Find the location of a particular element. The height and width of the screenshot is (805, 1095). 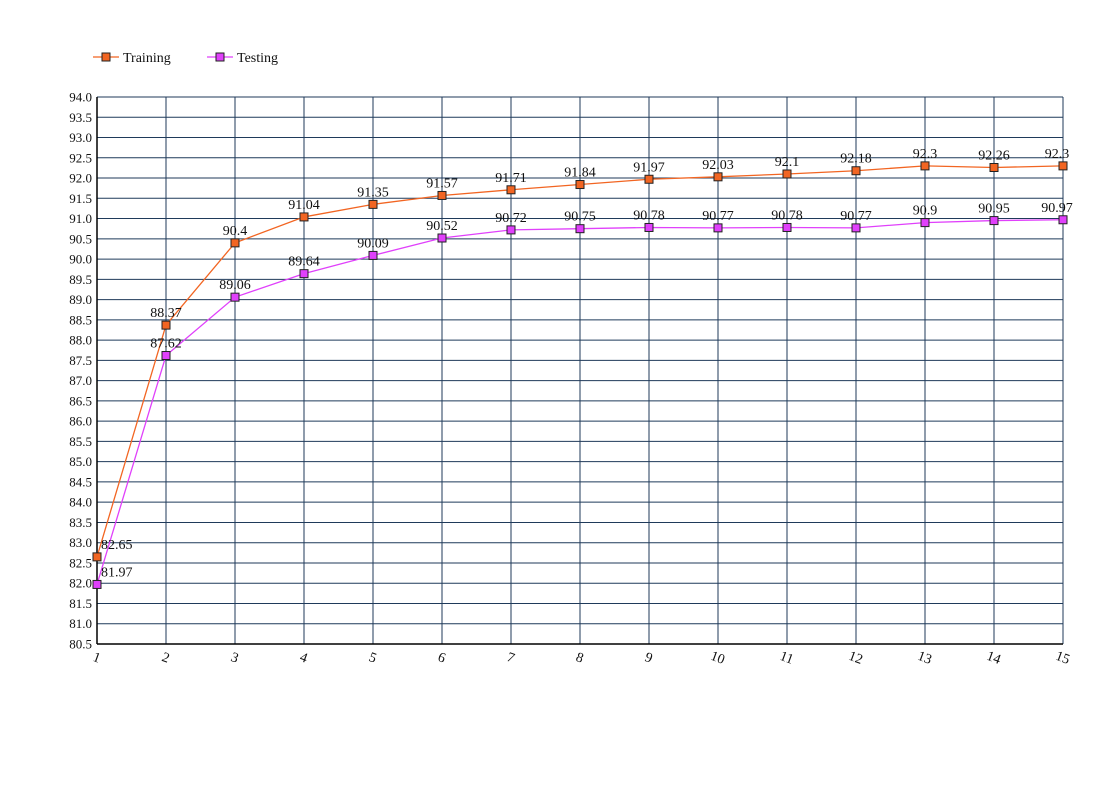

y-tick-label: 93.0 is located at coordinates (80, 137).